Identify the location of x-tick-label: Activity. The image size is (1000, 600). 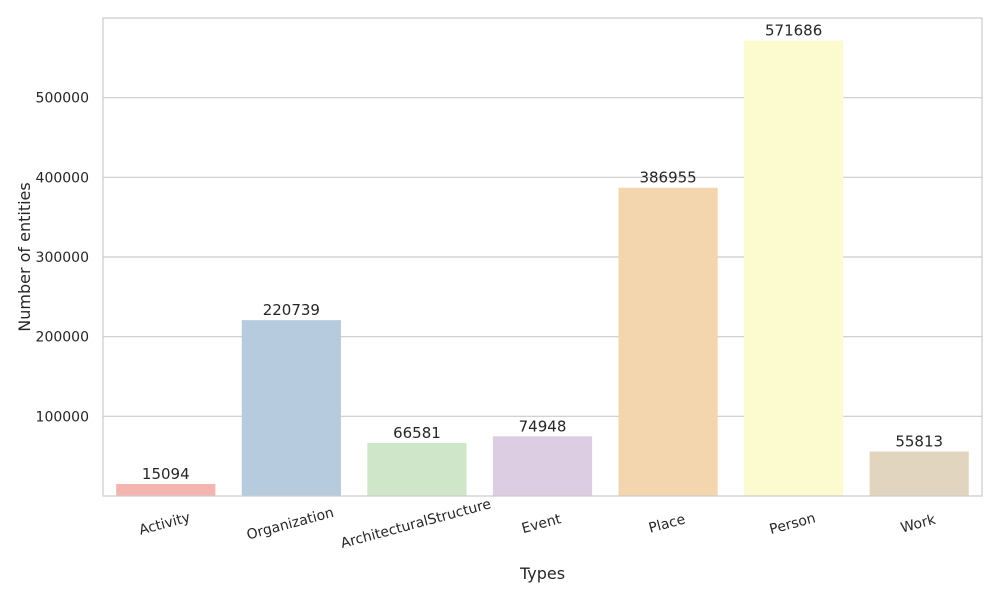
(164, 524).